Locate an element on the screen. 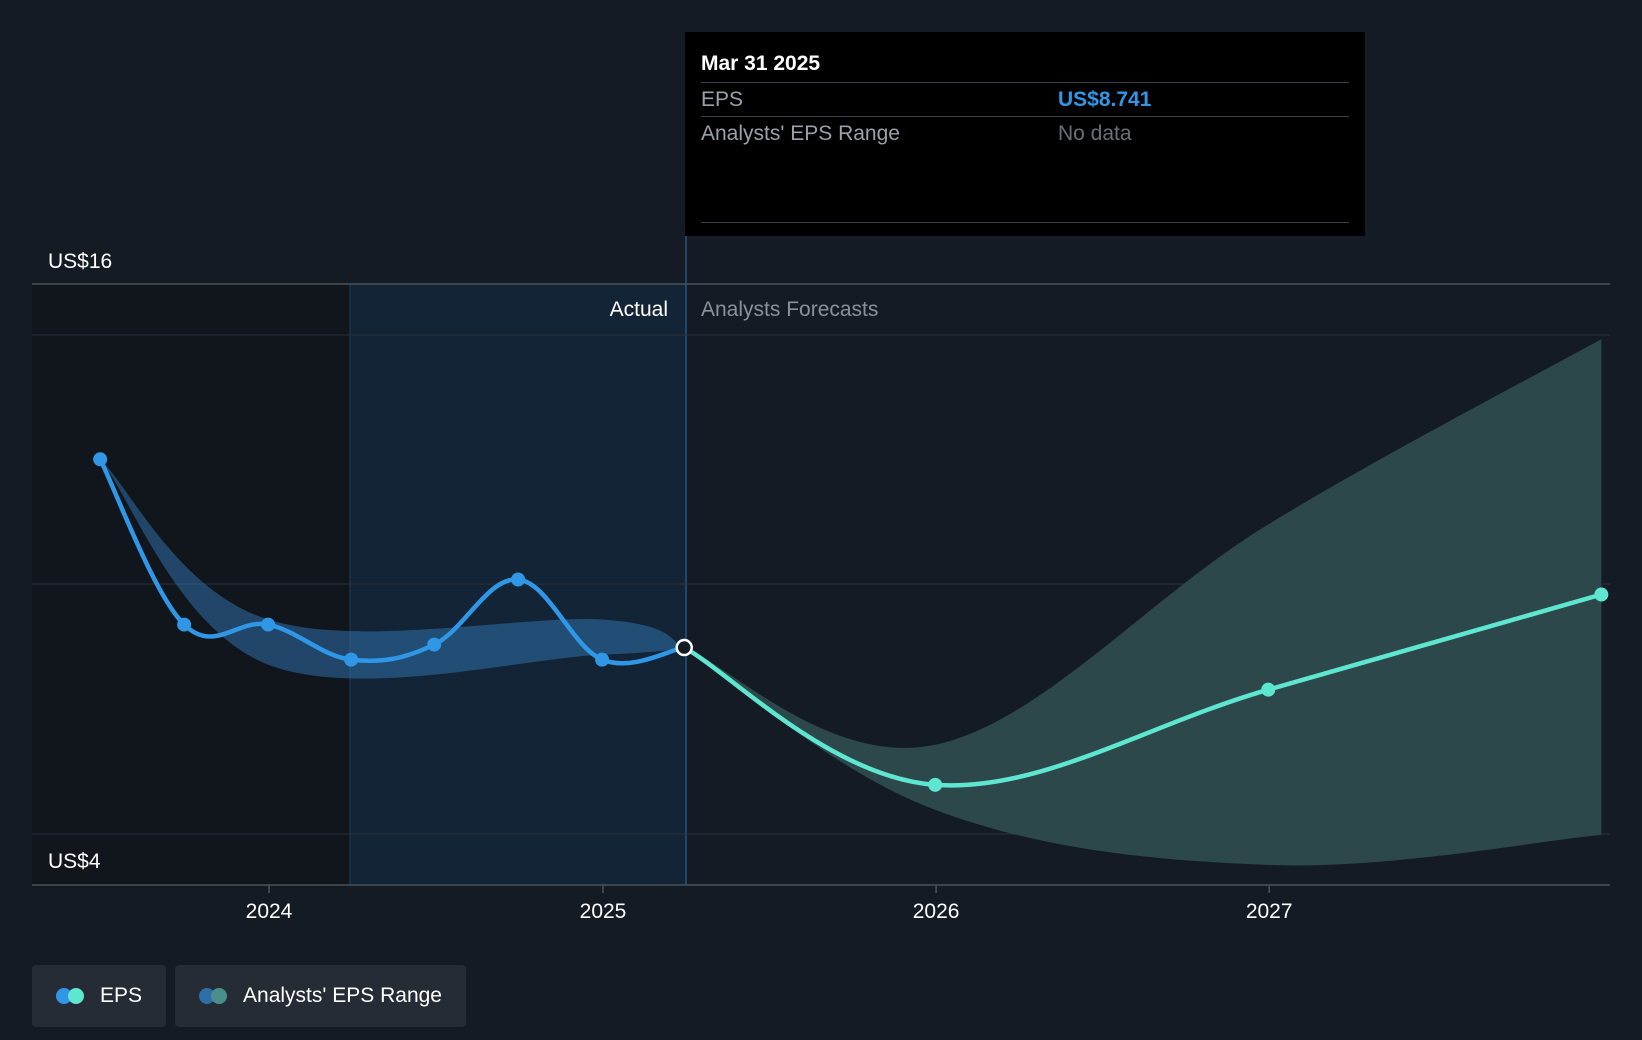 This screenshot has height=1040, width=1642. legend-item-eps-range: Analysts' EPS Range is located at coordinates (320, 996).